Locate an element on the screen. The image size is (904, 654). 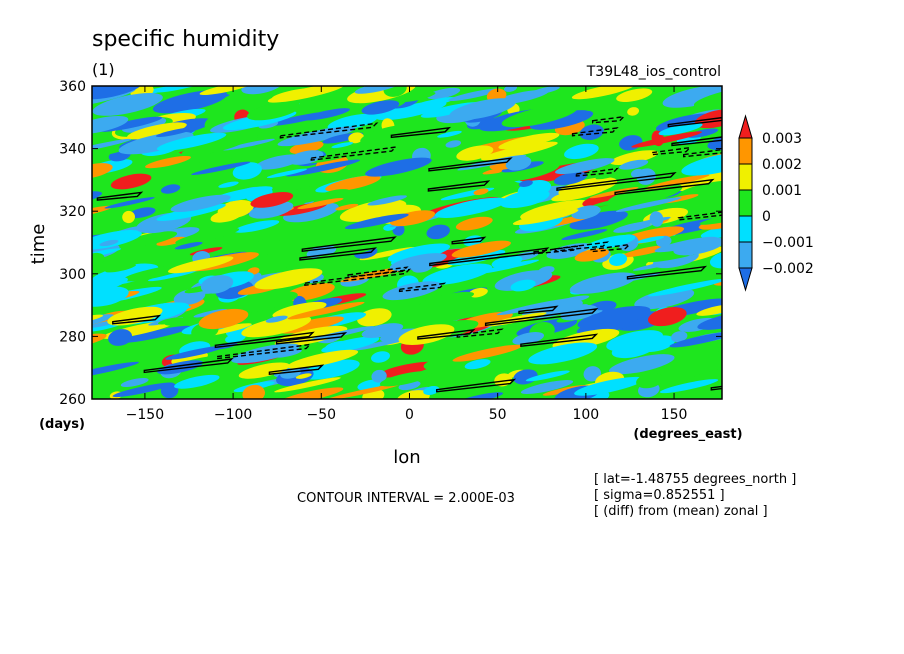
colorbar-label: 0.001 is located at coordinates (782, 191).